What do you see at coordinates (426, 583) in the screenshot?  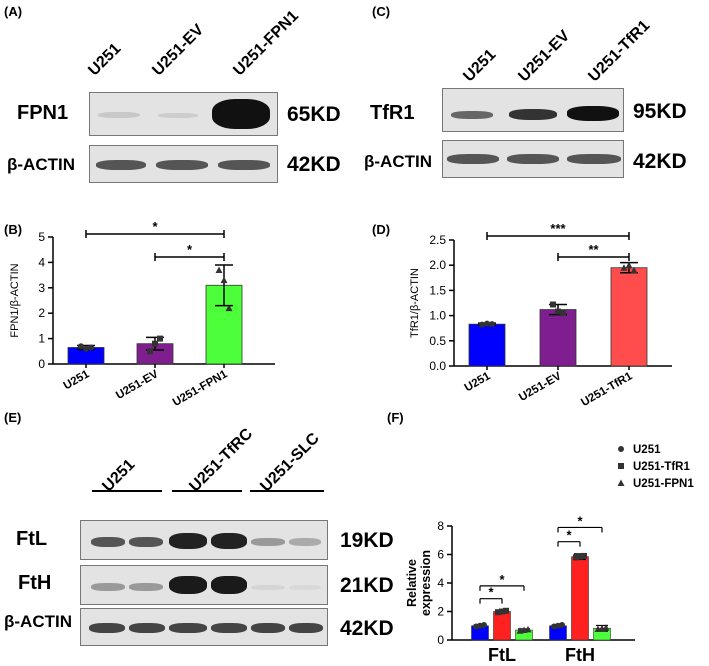 I see `y-axis-label: expression` at bounding box center [426, 583].